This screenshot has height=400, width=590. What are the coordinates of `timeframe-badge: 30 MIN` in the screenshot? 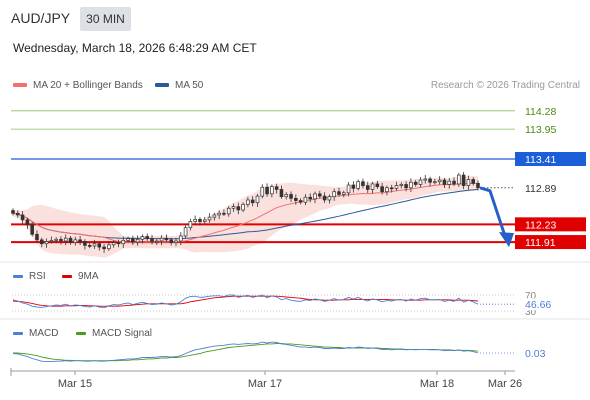 It's located at (105, 19).